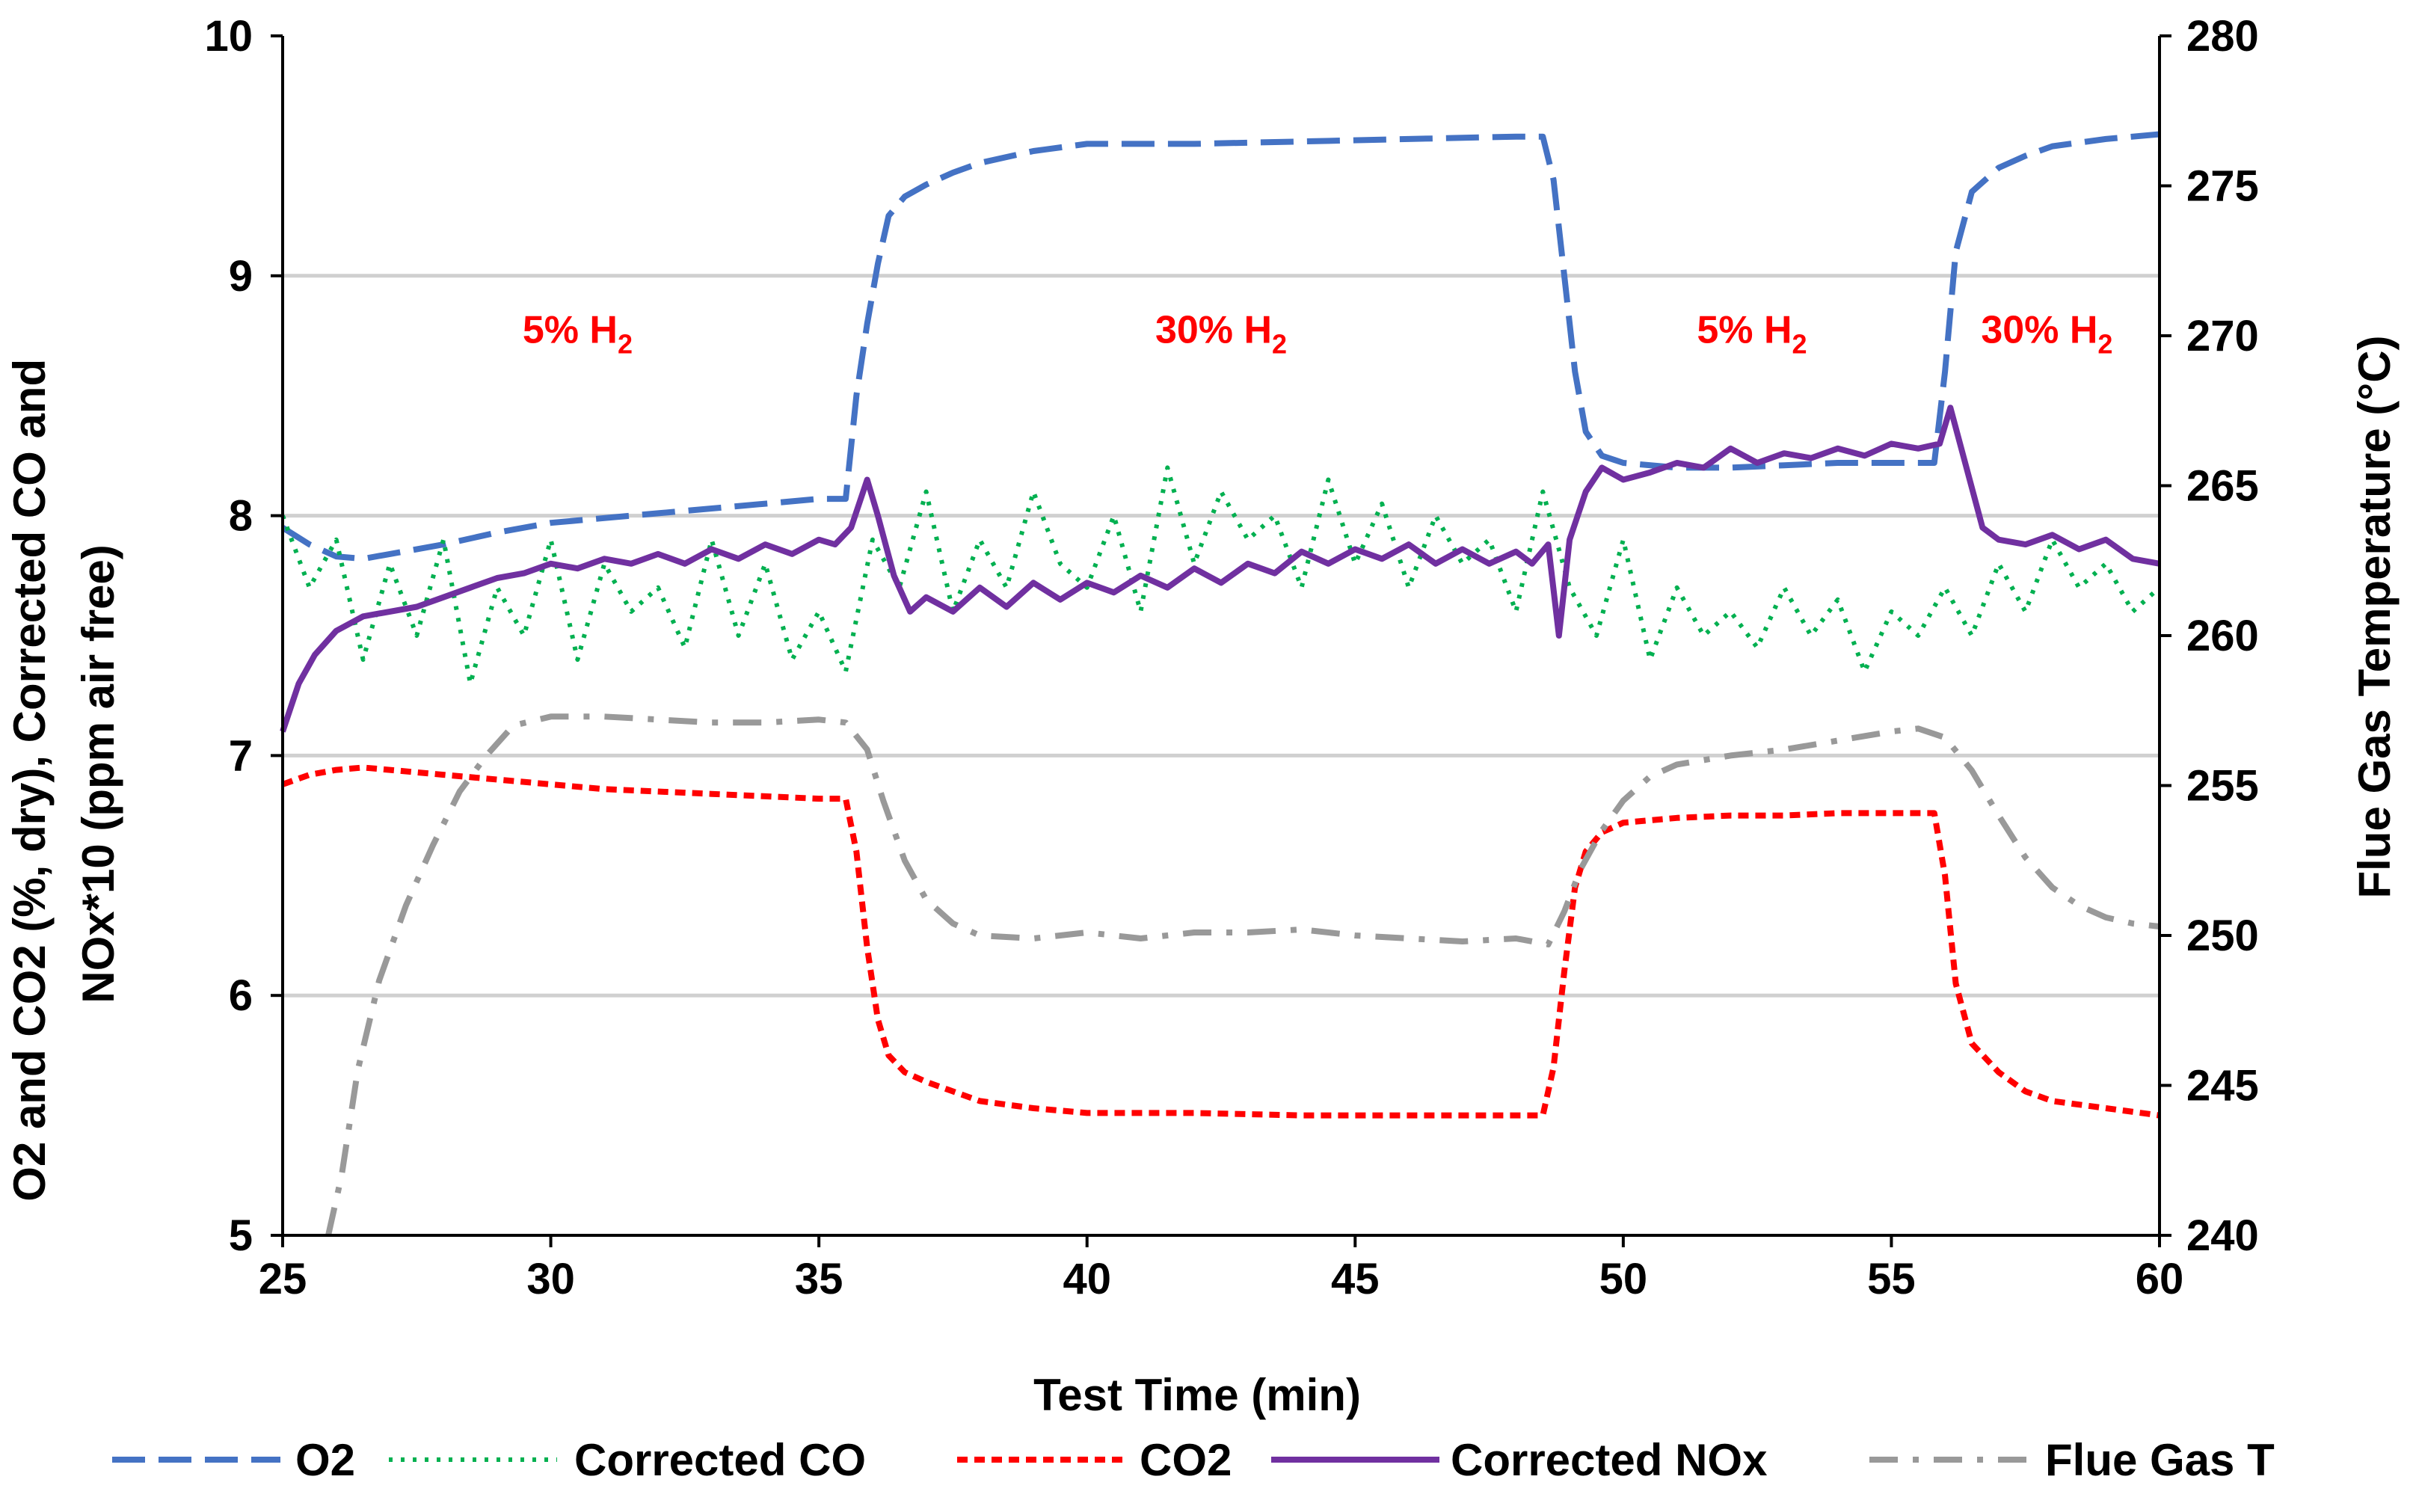 The width and height of the screenshot is (2416, 1512). I want to click on legend-label-corrected-nox: Corrected NOx, so click(1609, 1460).